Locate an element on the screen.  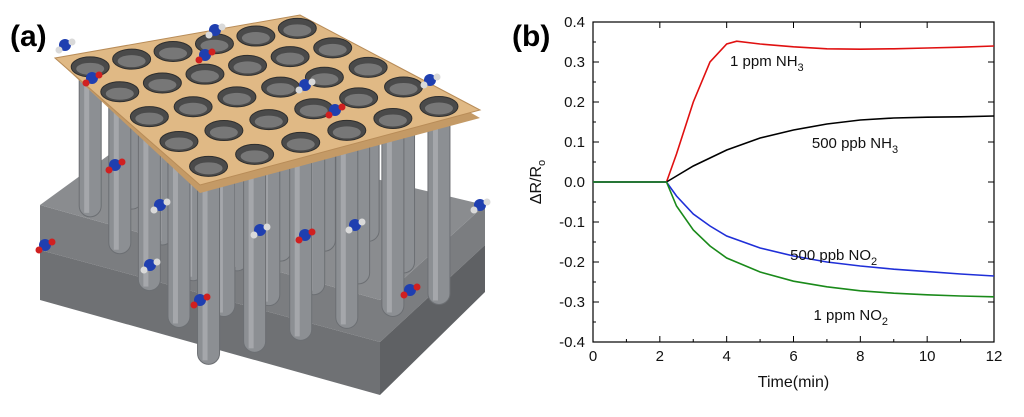
base-side is located at coordinates (432, 320).